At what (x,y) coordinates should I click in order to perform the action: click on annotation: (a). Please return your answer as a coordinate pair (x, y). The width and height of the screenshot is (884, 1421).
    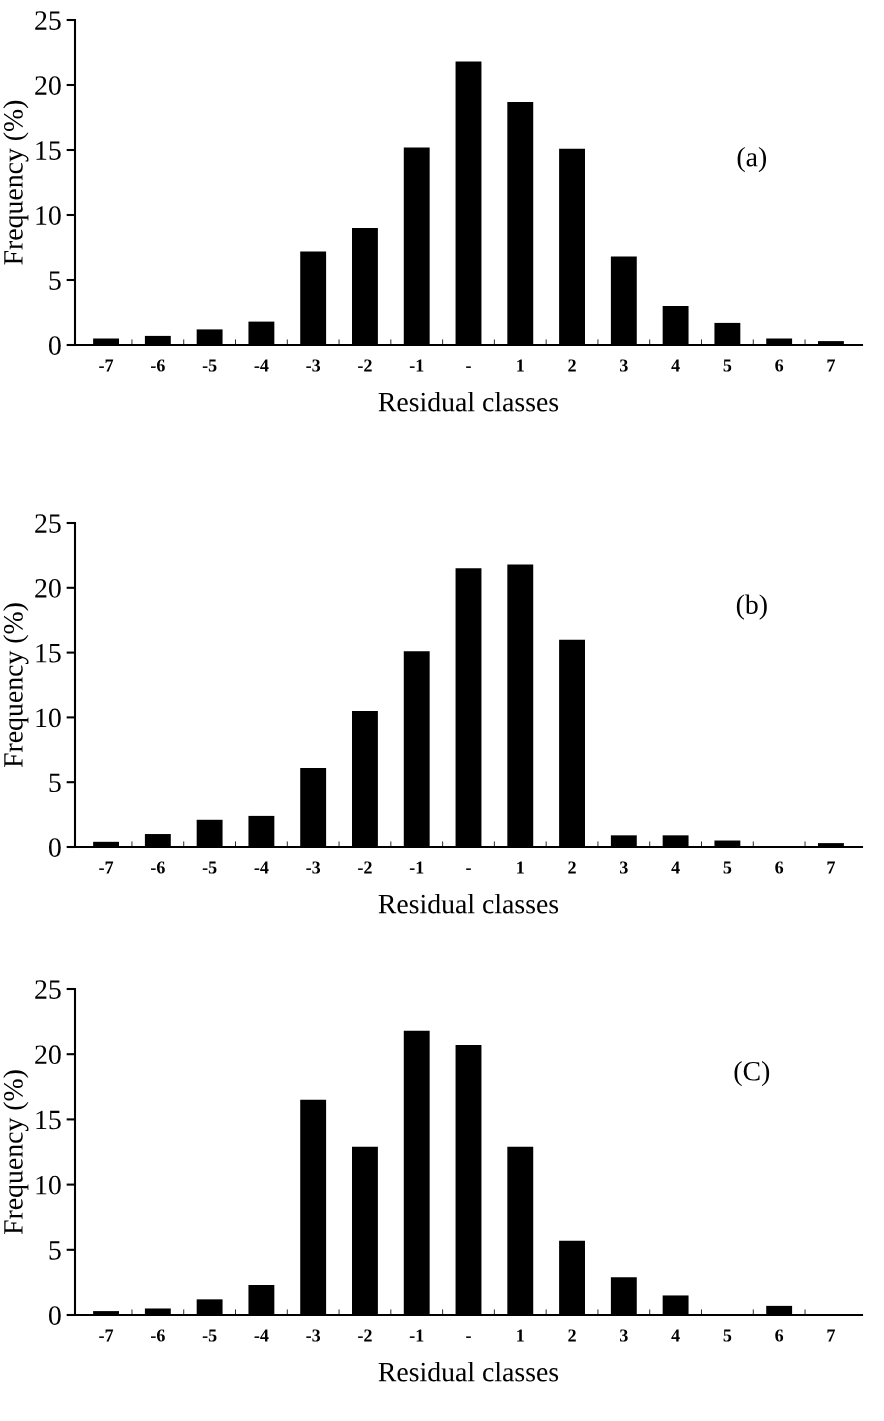
    Looking at the image, I should click on (752, 159).